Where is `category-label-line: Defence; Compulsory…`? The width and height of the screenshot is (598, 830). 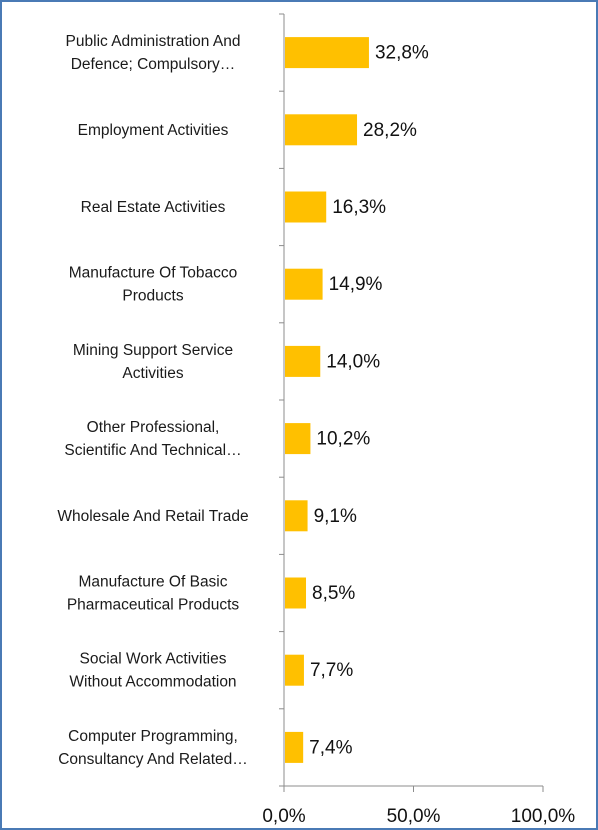 category-label-line: Defence; Compulsory… is located at coordinates (153, 64).